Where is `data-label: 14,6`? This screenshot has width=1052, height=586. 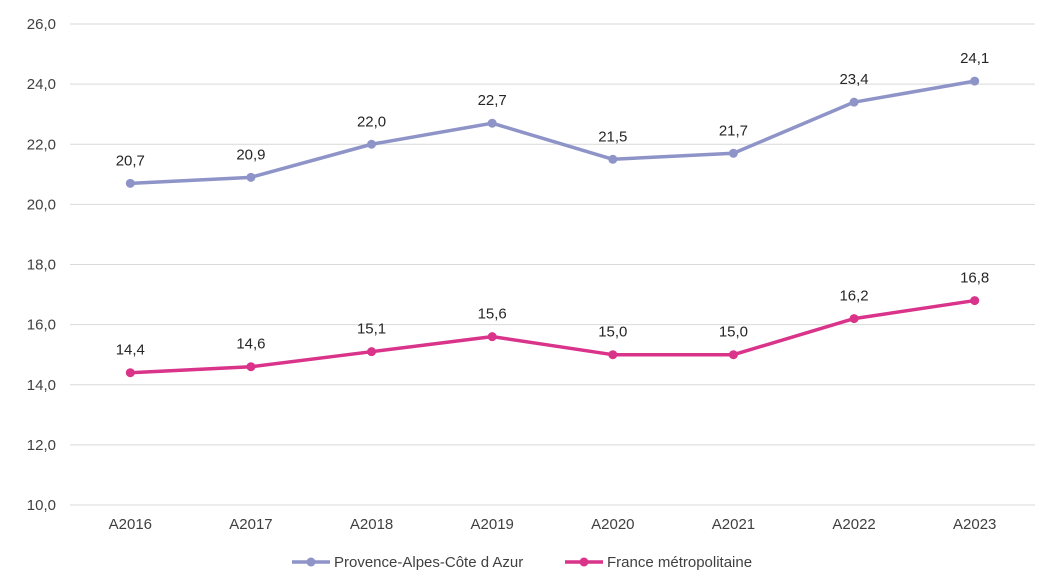
data-label: 14,6 is located at coordinates (250, 344).